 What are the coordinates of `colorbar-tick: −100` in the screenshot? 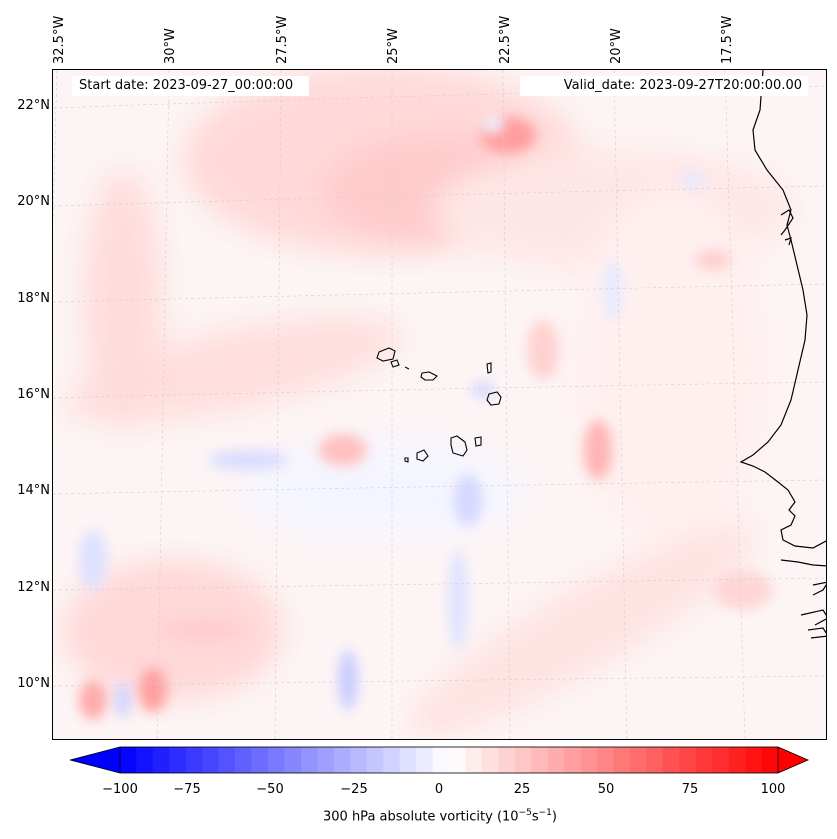 It's located at (120, 789).